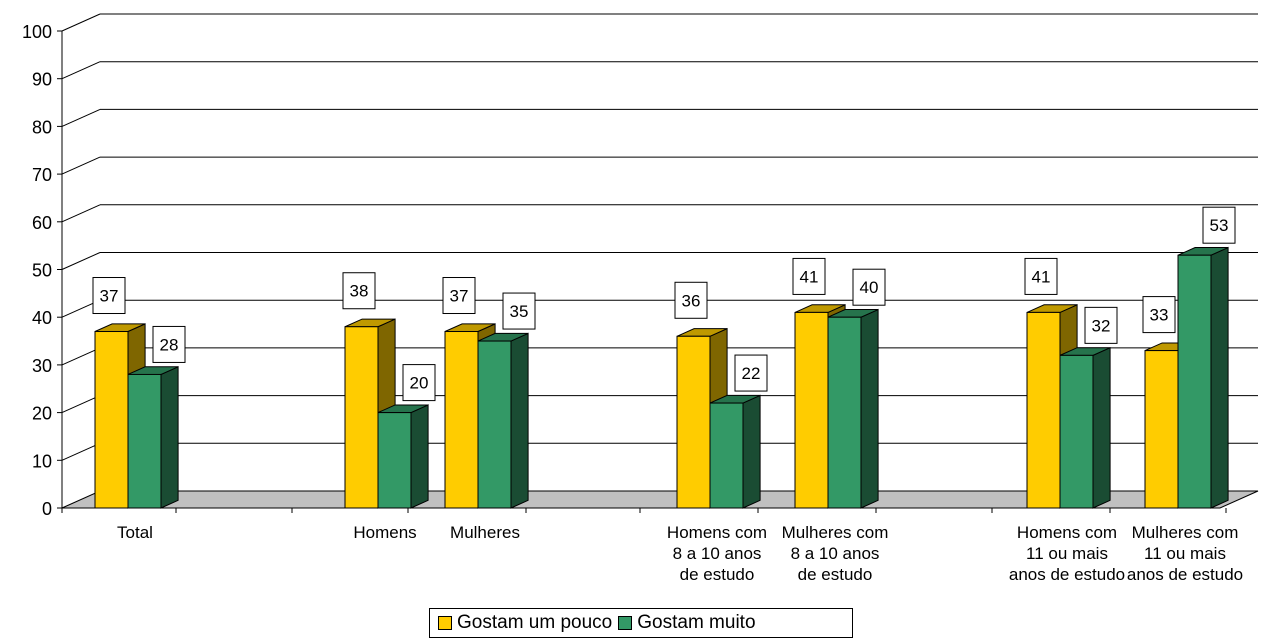 The height and width of the screenshot is (641, 1285). I want to click on legend-item-gostam-um-pouco: Gostam um pouco, so click(525, 623).